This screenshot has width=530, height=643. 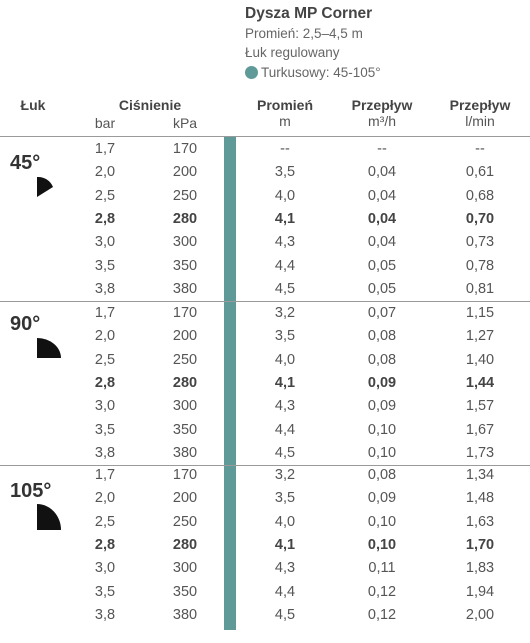 What do you see at coordinates (265, 360) in the screenshot?
I see `table-row: 2,5 250 4,0 0,08 1,40` at bounding box center [265, 360].